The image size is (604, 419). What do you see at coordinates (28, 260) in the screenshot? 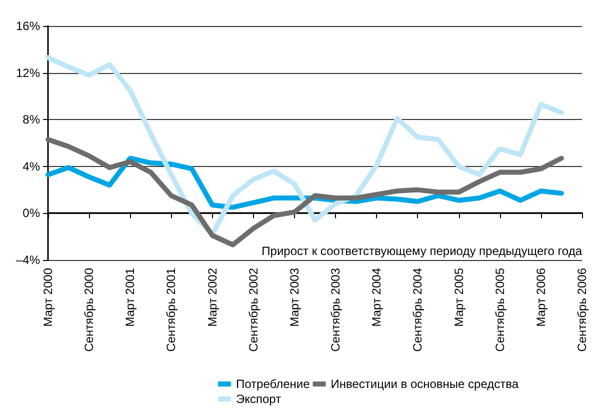
I see `y-tick-label: –4%` at bounding box center [28, 260].